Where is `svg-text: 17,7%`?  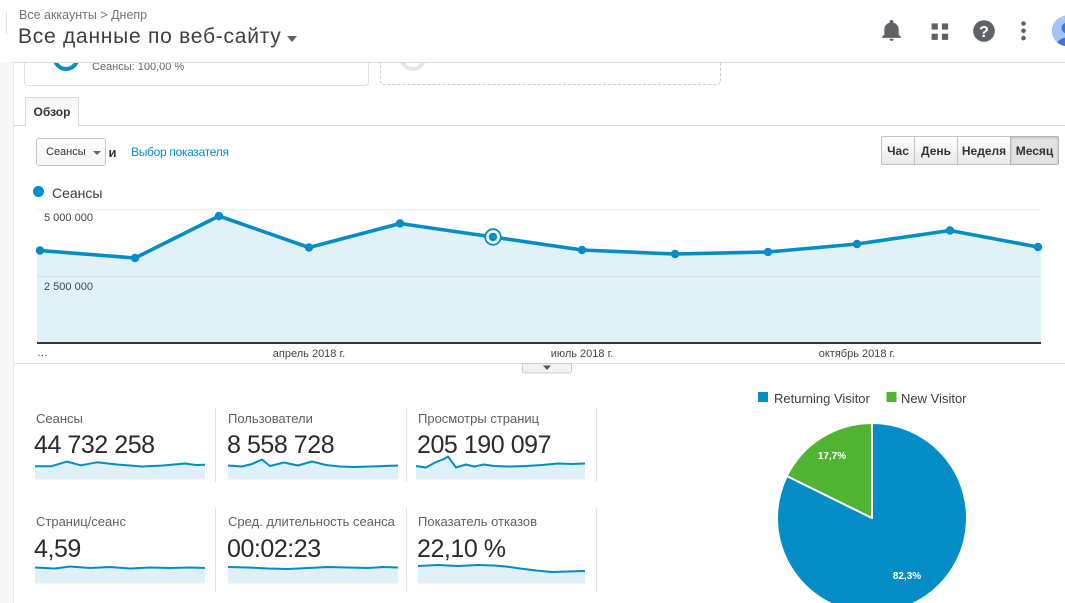 svg-text: 17,7% is located at coordinates (832, 456).